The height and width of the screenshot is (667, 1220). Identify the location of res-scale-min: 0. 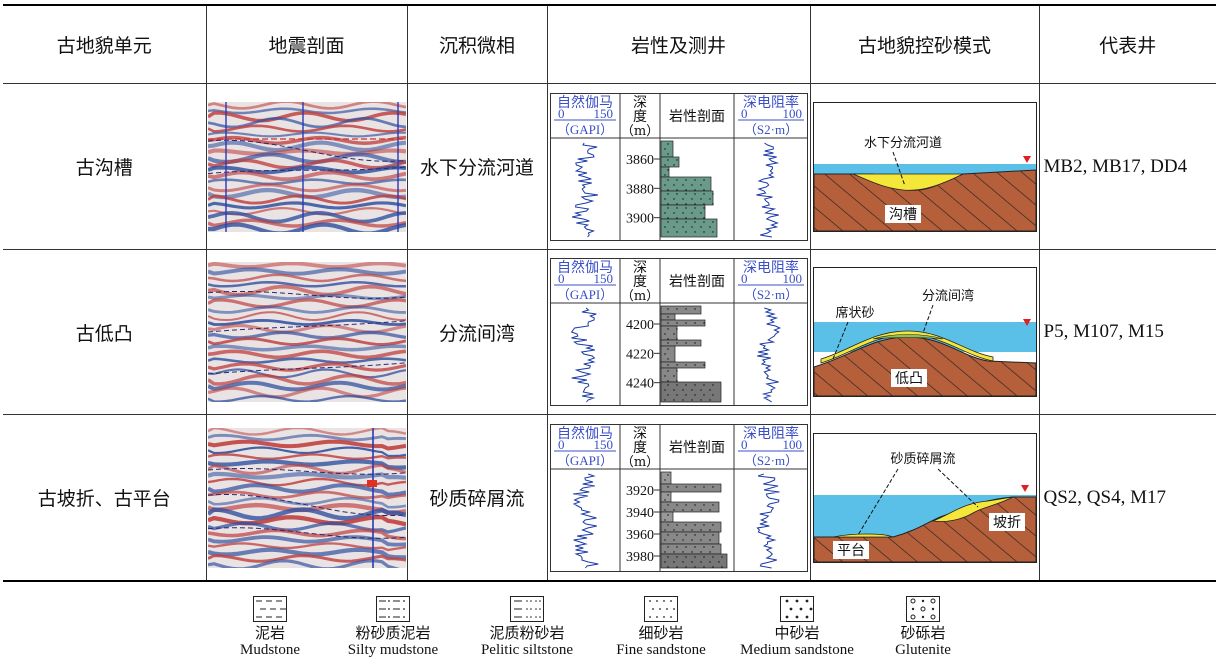
(744, 113).